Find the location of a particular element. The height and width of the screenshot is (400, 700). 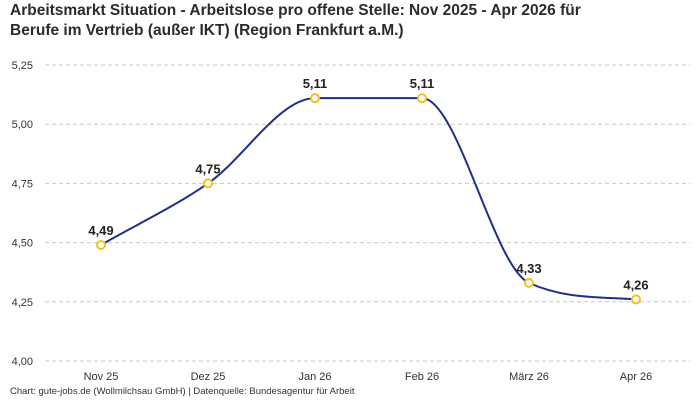

y-tick-label: 4,50 is located at coordinates (22, 244).